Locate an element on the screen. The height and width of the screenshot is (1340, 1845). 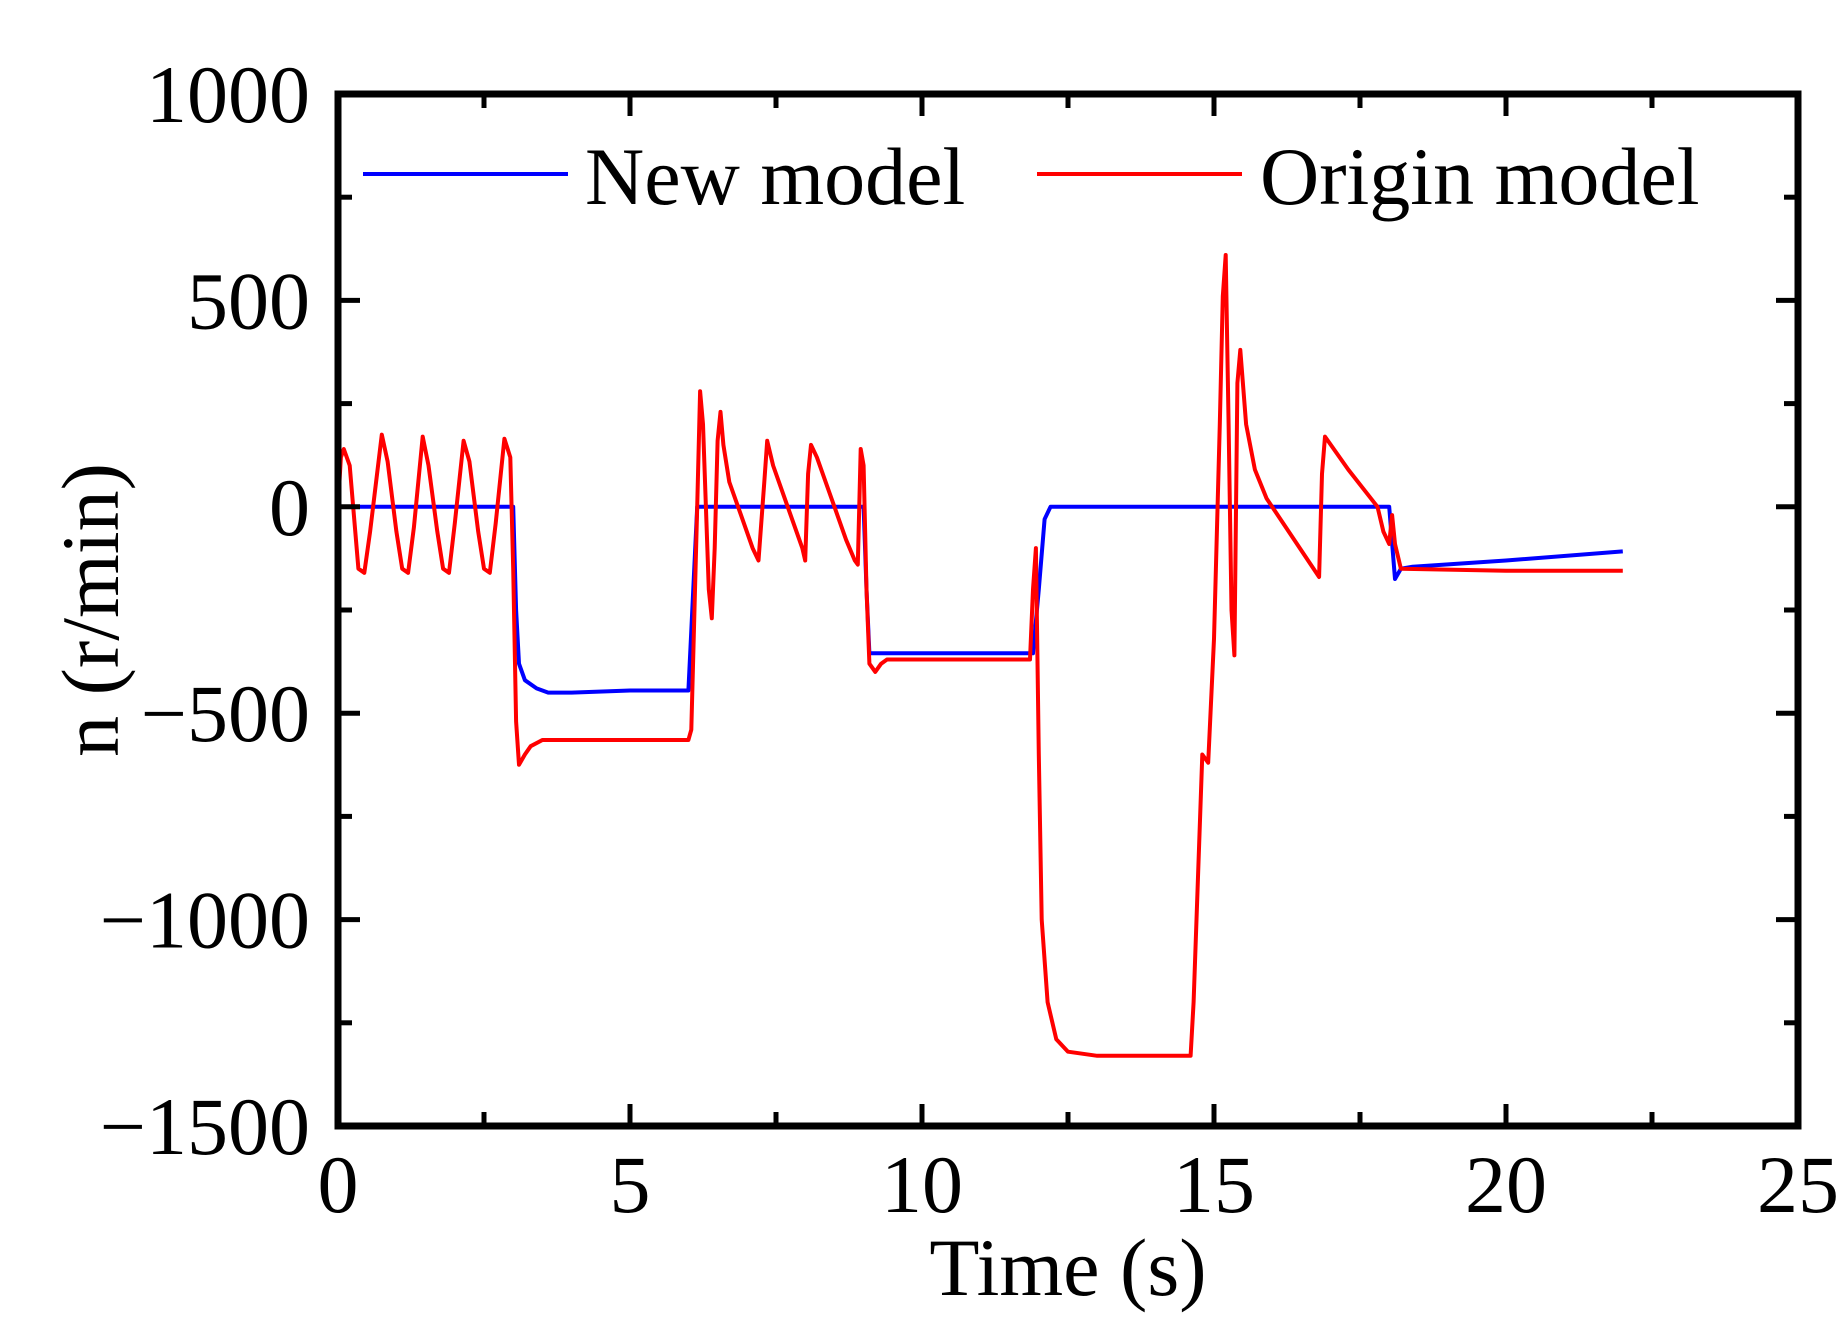
y-tick-label: 0 is located at coordinates (289, 507).